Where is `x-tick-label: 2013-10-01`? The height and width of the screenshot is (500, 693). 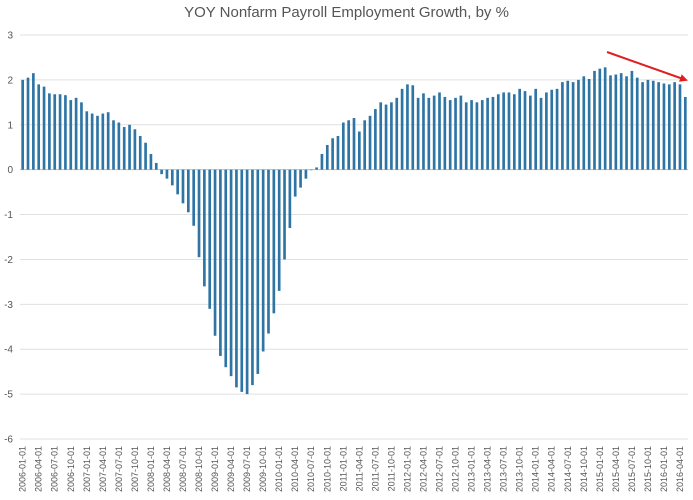
x-tick-label: 2013-10-01 is located at coordinates (520, 469).